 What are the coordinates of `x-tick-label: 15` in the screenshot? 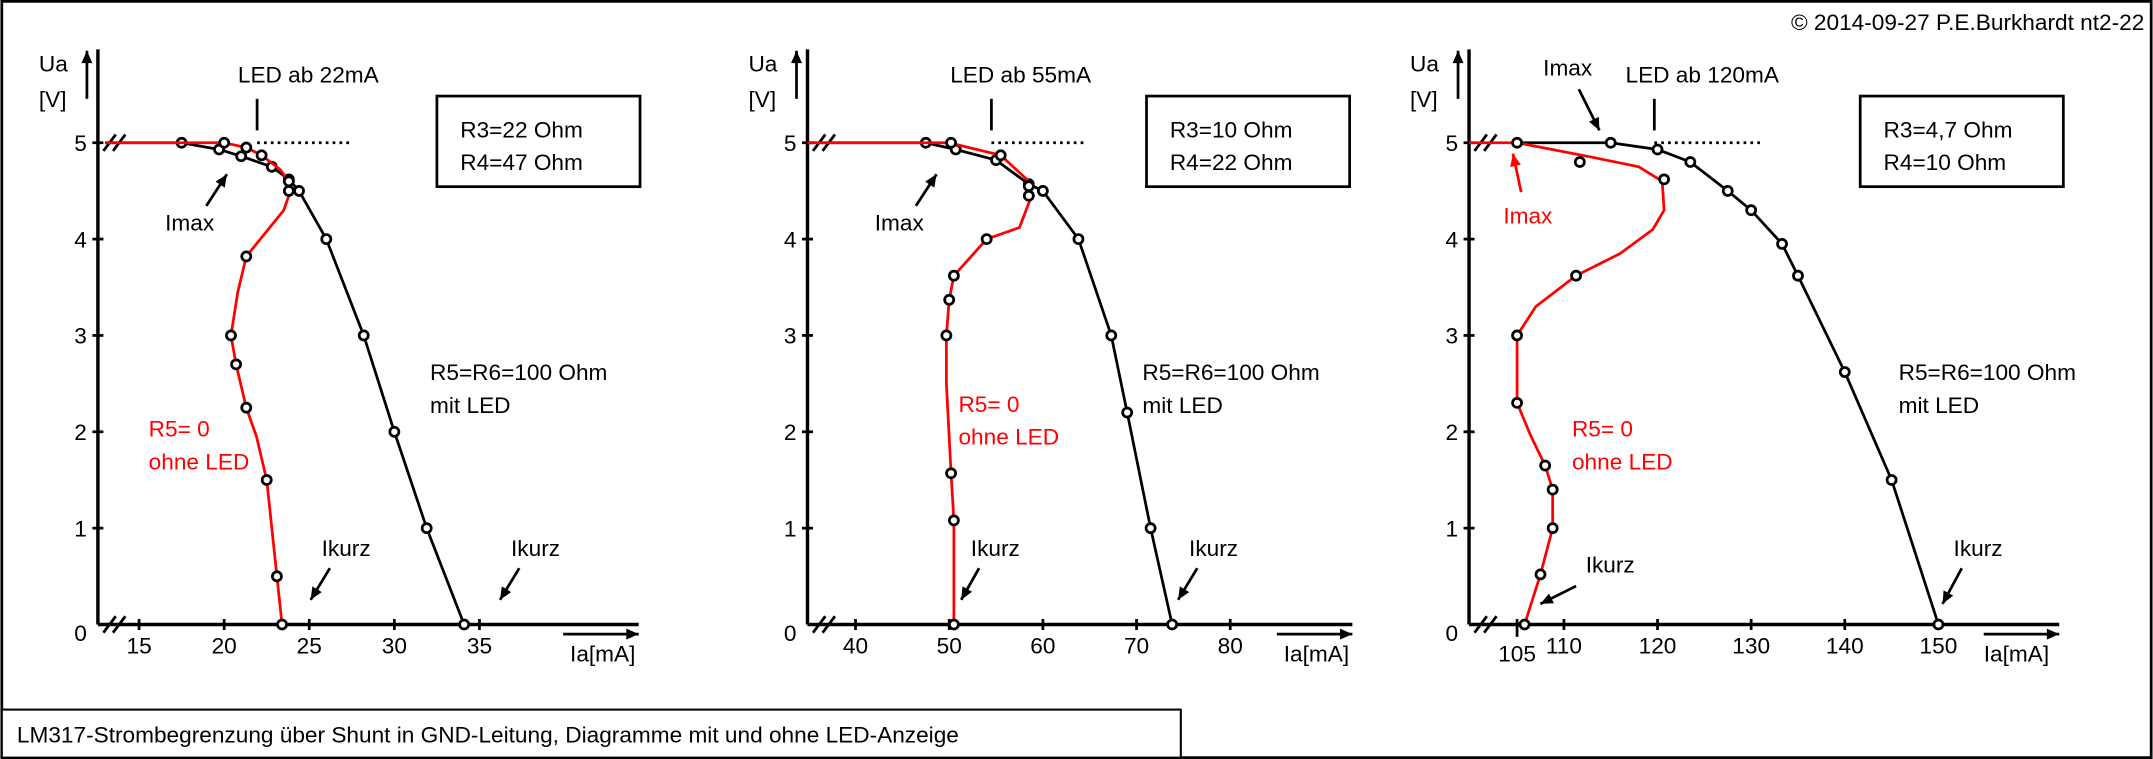 It's located at (138, 645).